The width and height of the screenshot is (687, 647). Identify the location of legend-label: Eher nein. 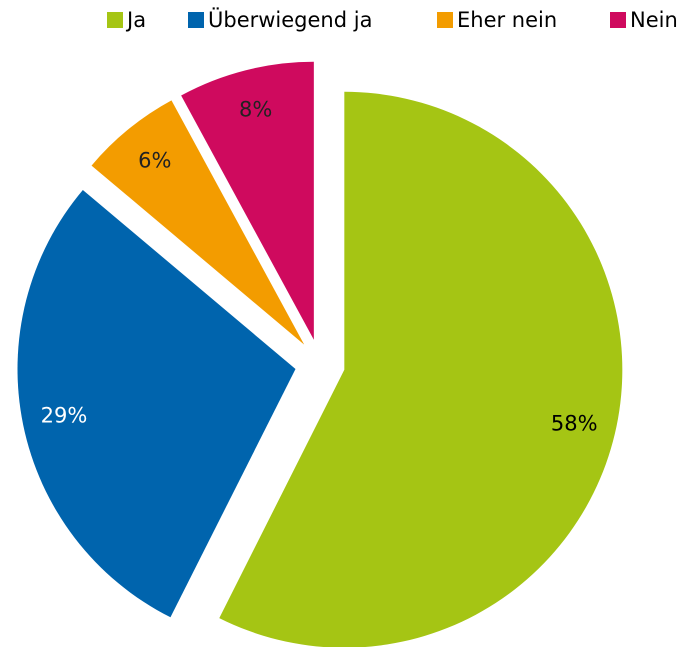
(507, 20).